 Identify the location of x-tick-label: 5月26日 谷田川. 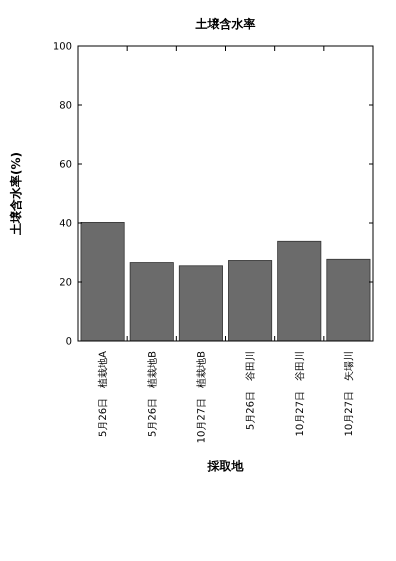
(250, 390).